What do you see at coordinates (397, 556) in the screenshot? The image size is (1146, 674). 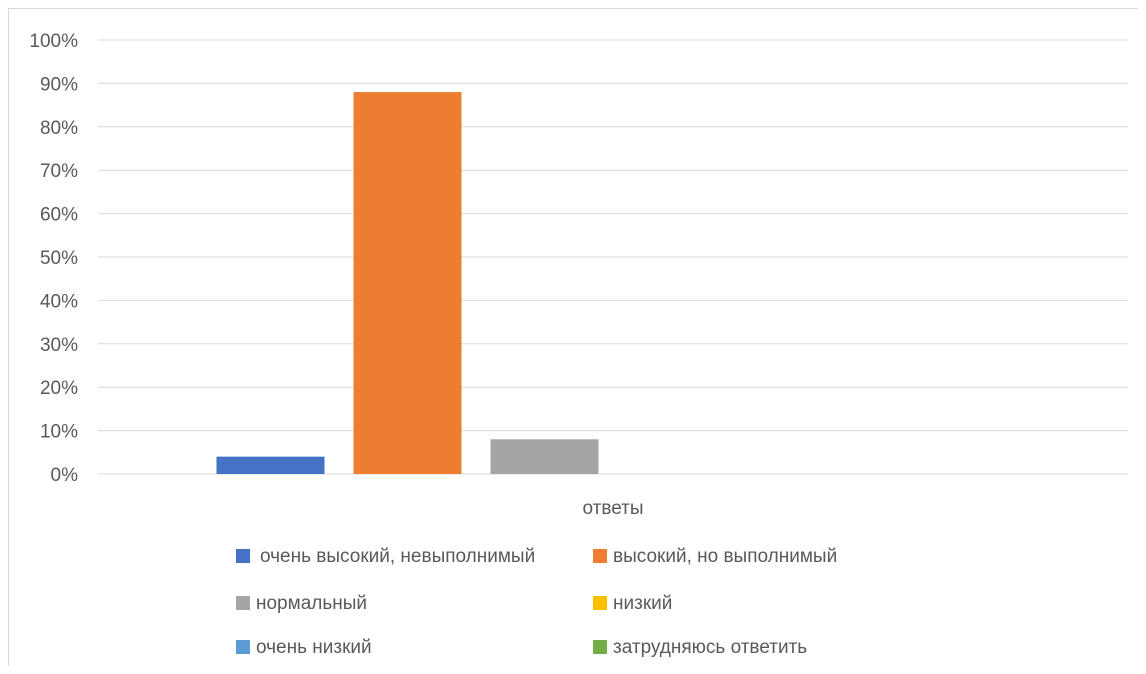 I see `legend-label: очень высокий, невыполнимый` at bounding box center [397, 556].